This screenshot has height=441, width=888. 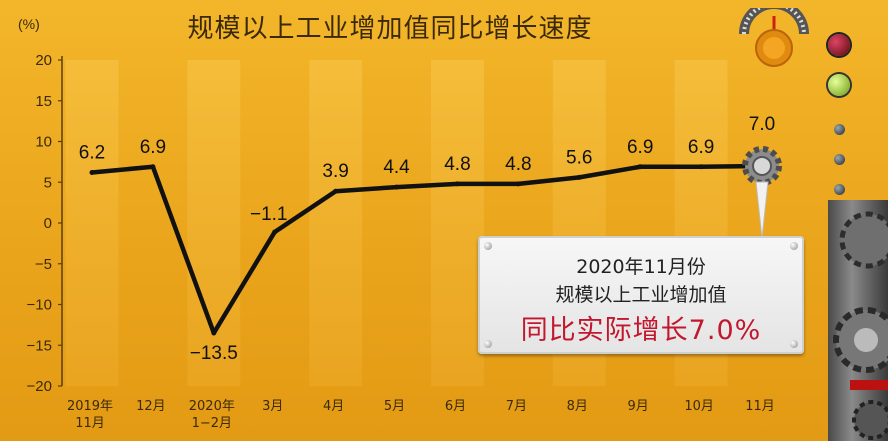 I want to click on callout-metric: 规模以上工业增加值, so click(x=641, y=295).